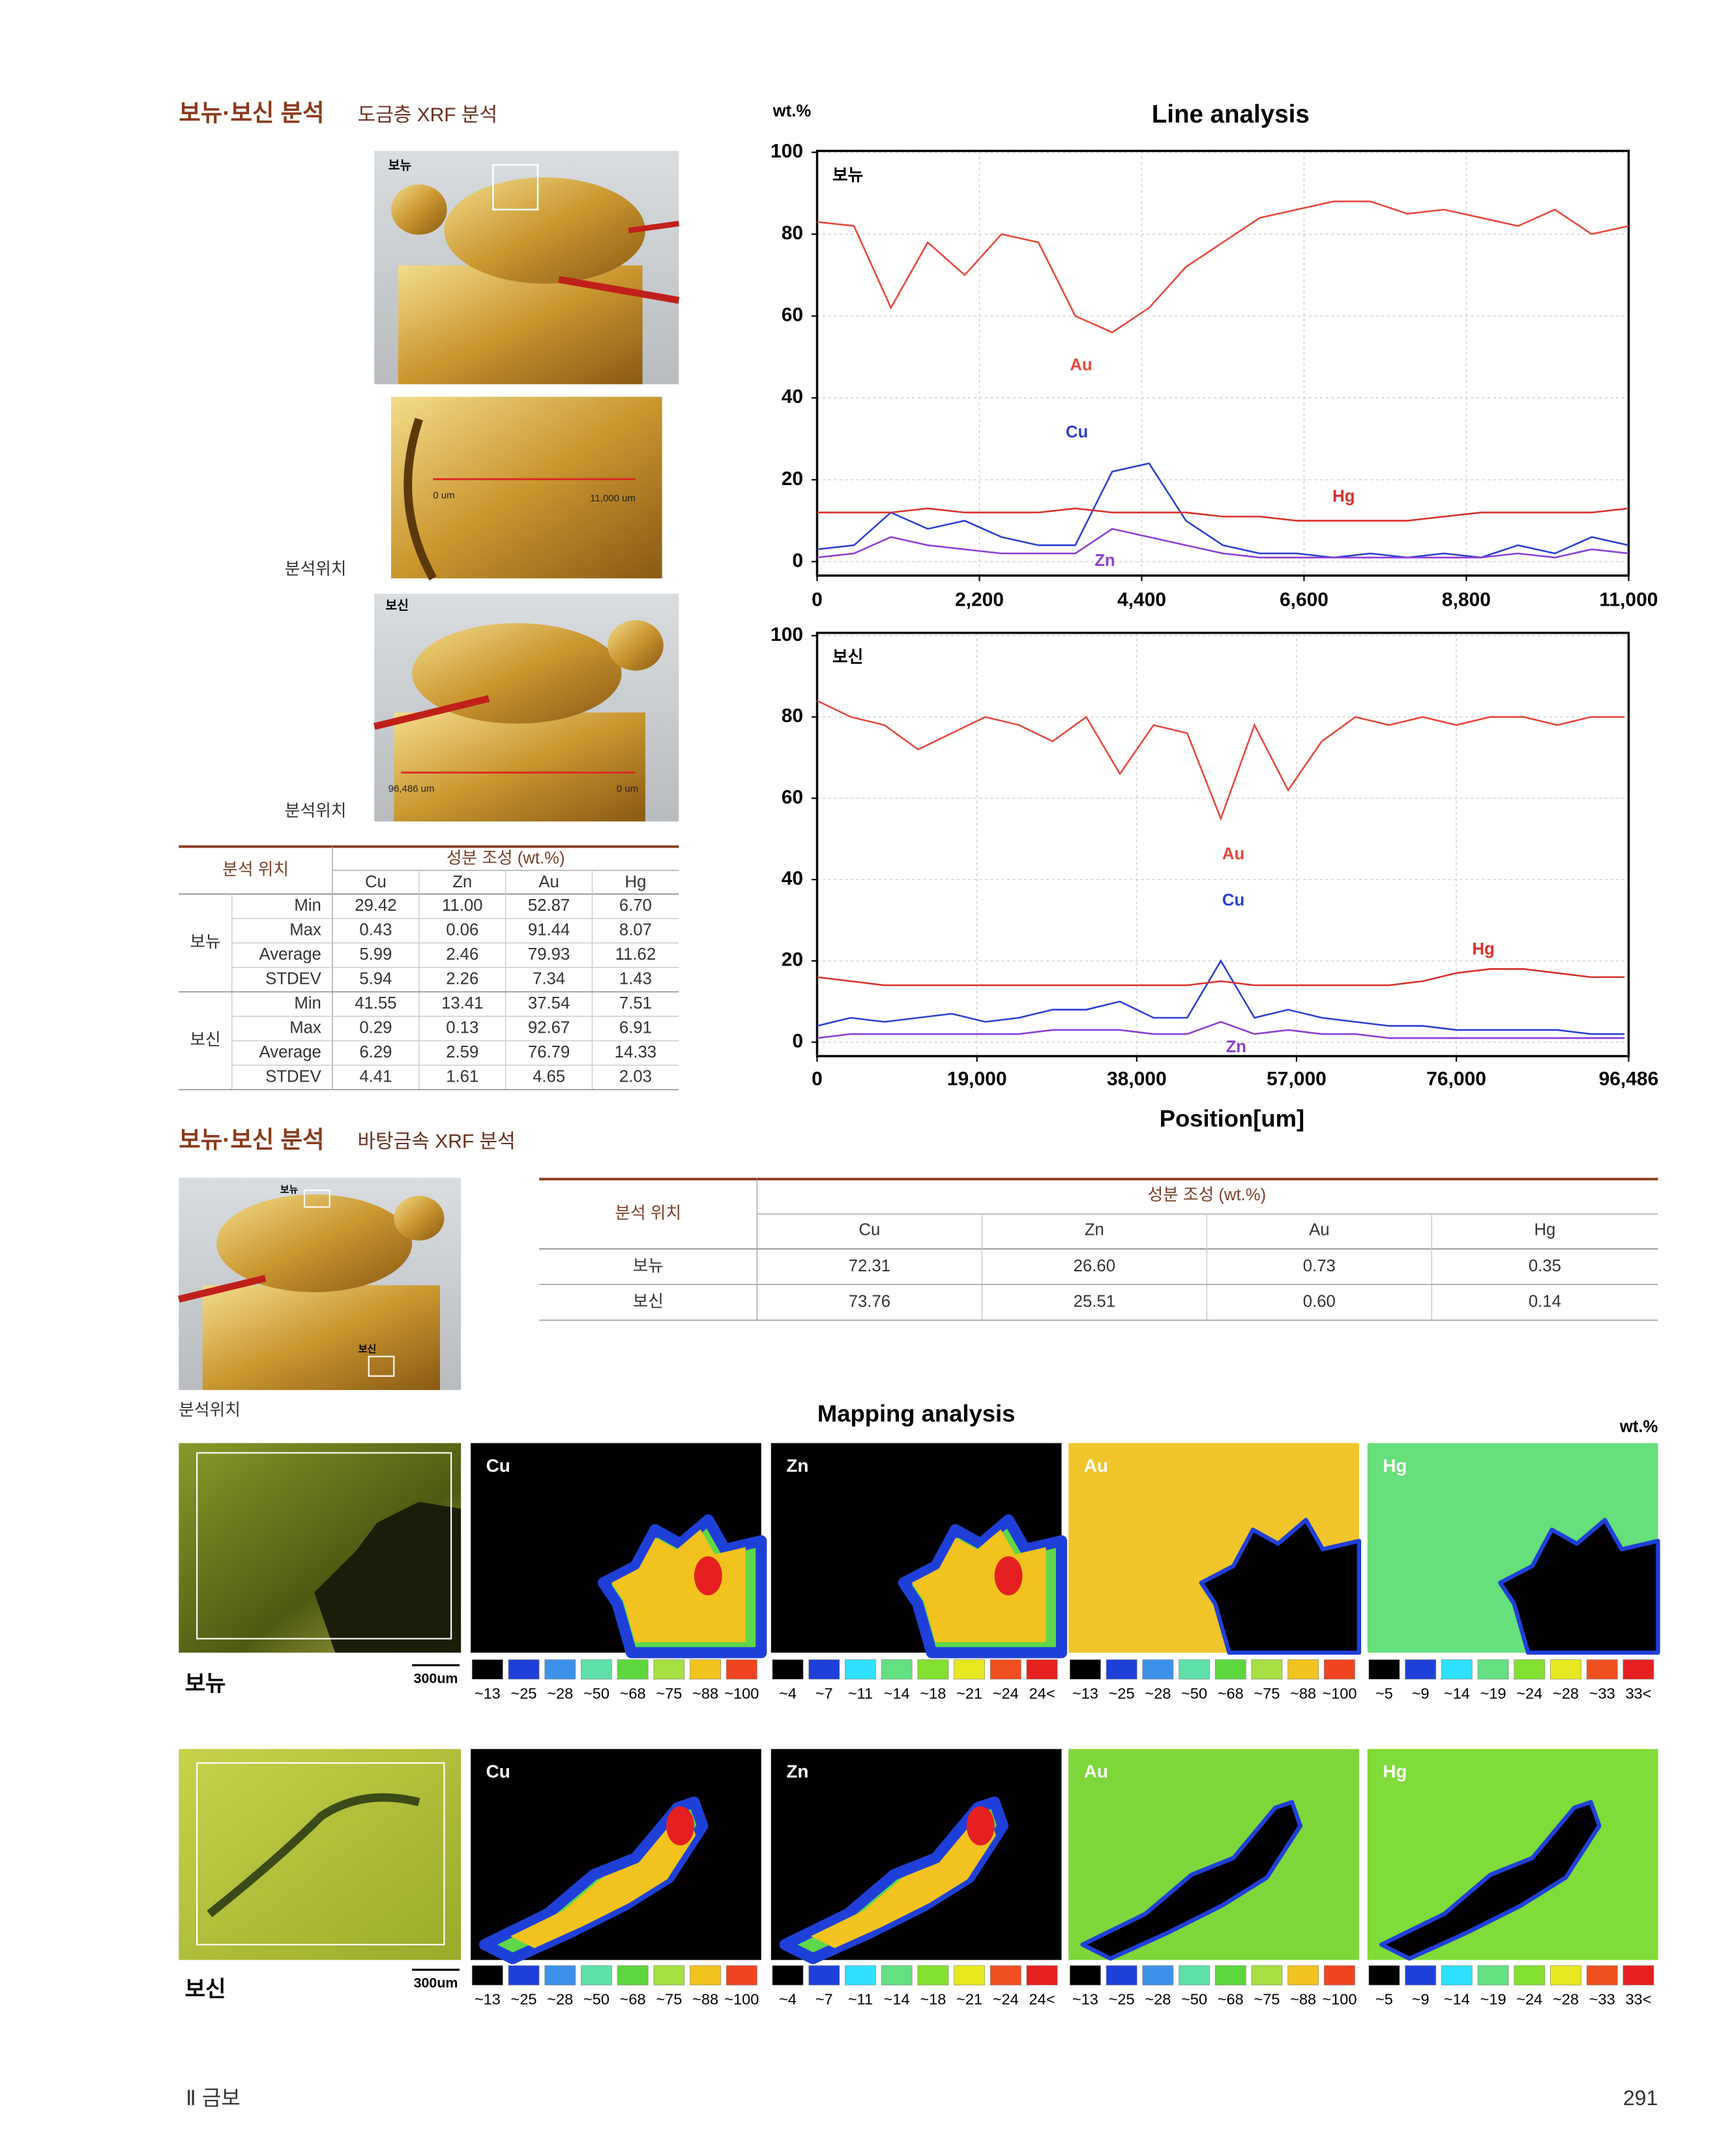 The height and width of the screenshot is (2156, 1732). Describe the element at coordinates (1223, 267) in the screenshot. I see `series-line` at that location.